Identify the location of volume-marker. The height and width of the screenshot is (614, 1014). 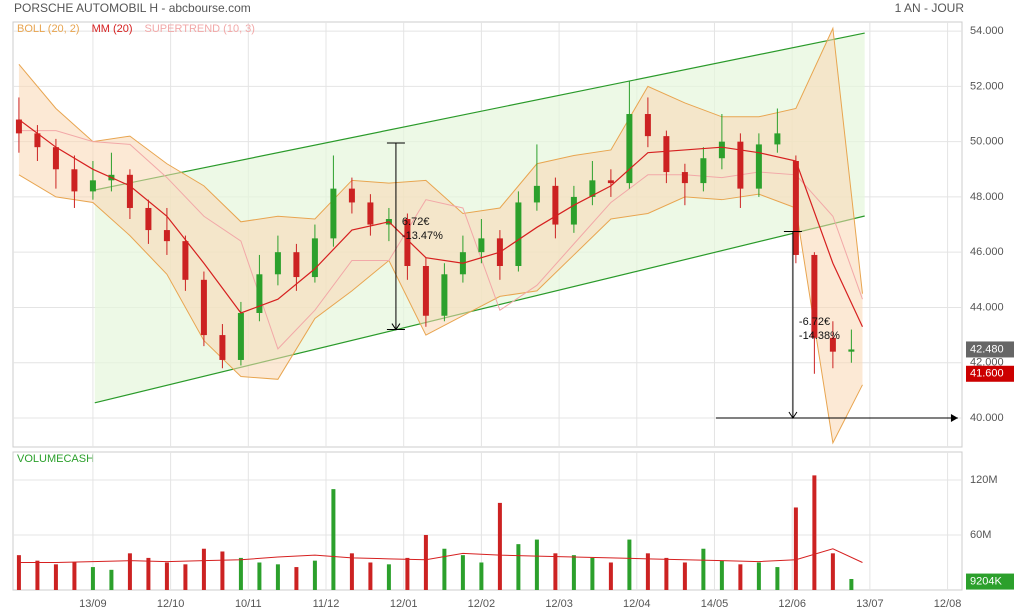
(990, 581).